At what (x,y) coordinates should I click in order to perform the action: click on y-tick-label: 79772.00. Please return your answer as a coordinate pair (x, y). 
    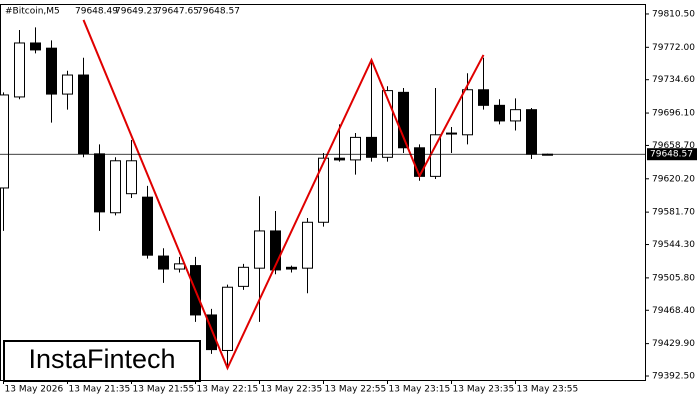
    Looking at the image, I should click on (673, 48).